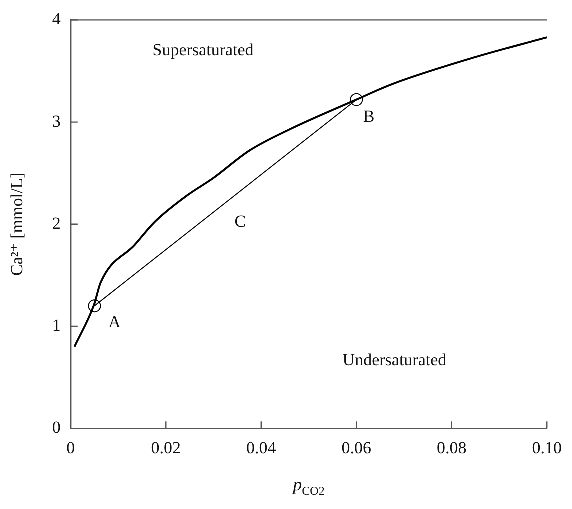 This screenshot has width=572, height=509. What do you see at coordinates (357, 448) in the screenshot?
I see `x-tick-label: 0.06` at bounding box center [357, 448].